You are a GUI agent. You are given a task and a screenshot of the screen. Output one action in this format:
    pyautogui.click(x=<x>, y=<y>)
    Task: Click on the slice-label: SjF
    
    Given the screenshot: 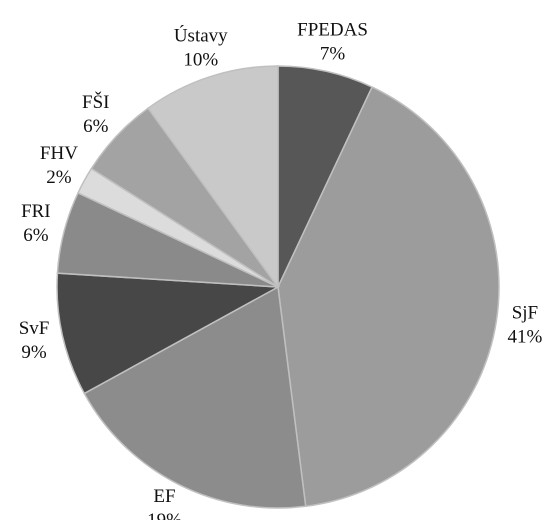 What is the action you would take?
    pyautogui.click(x=525, y=312)
    